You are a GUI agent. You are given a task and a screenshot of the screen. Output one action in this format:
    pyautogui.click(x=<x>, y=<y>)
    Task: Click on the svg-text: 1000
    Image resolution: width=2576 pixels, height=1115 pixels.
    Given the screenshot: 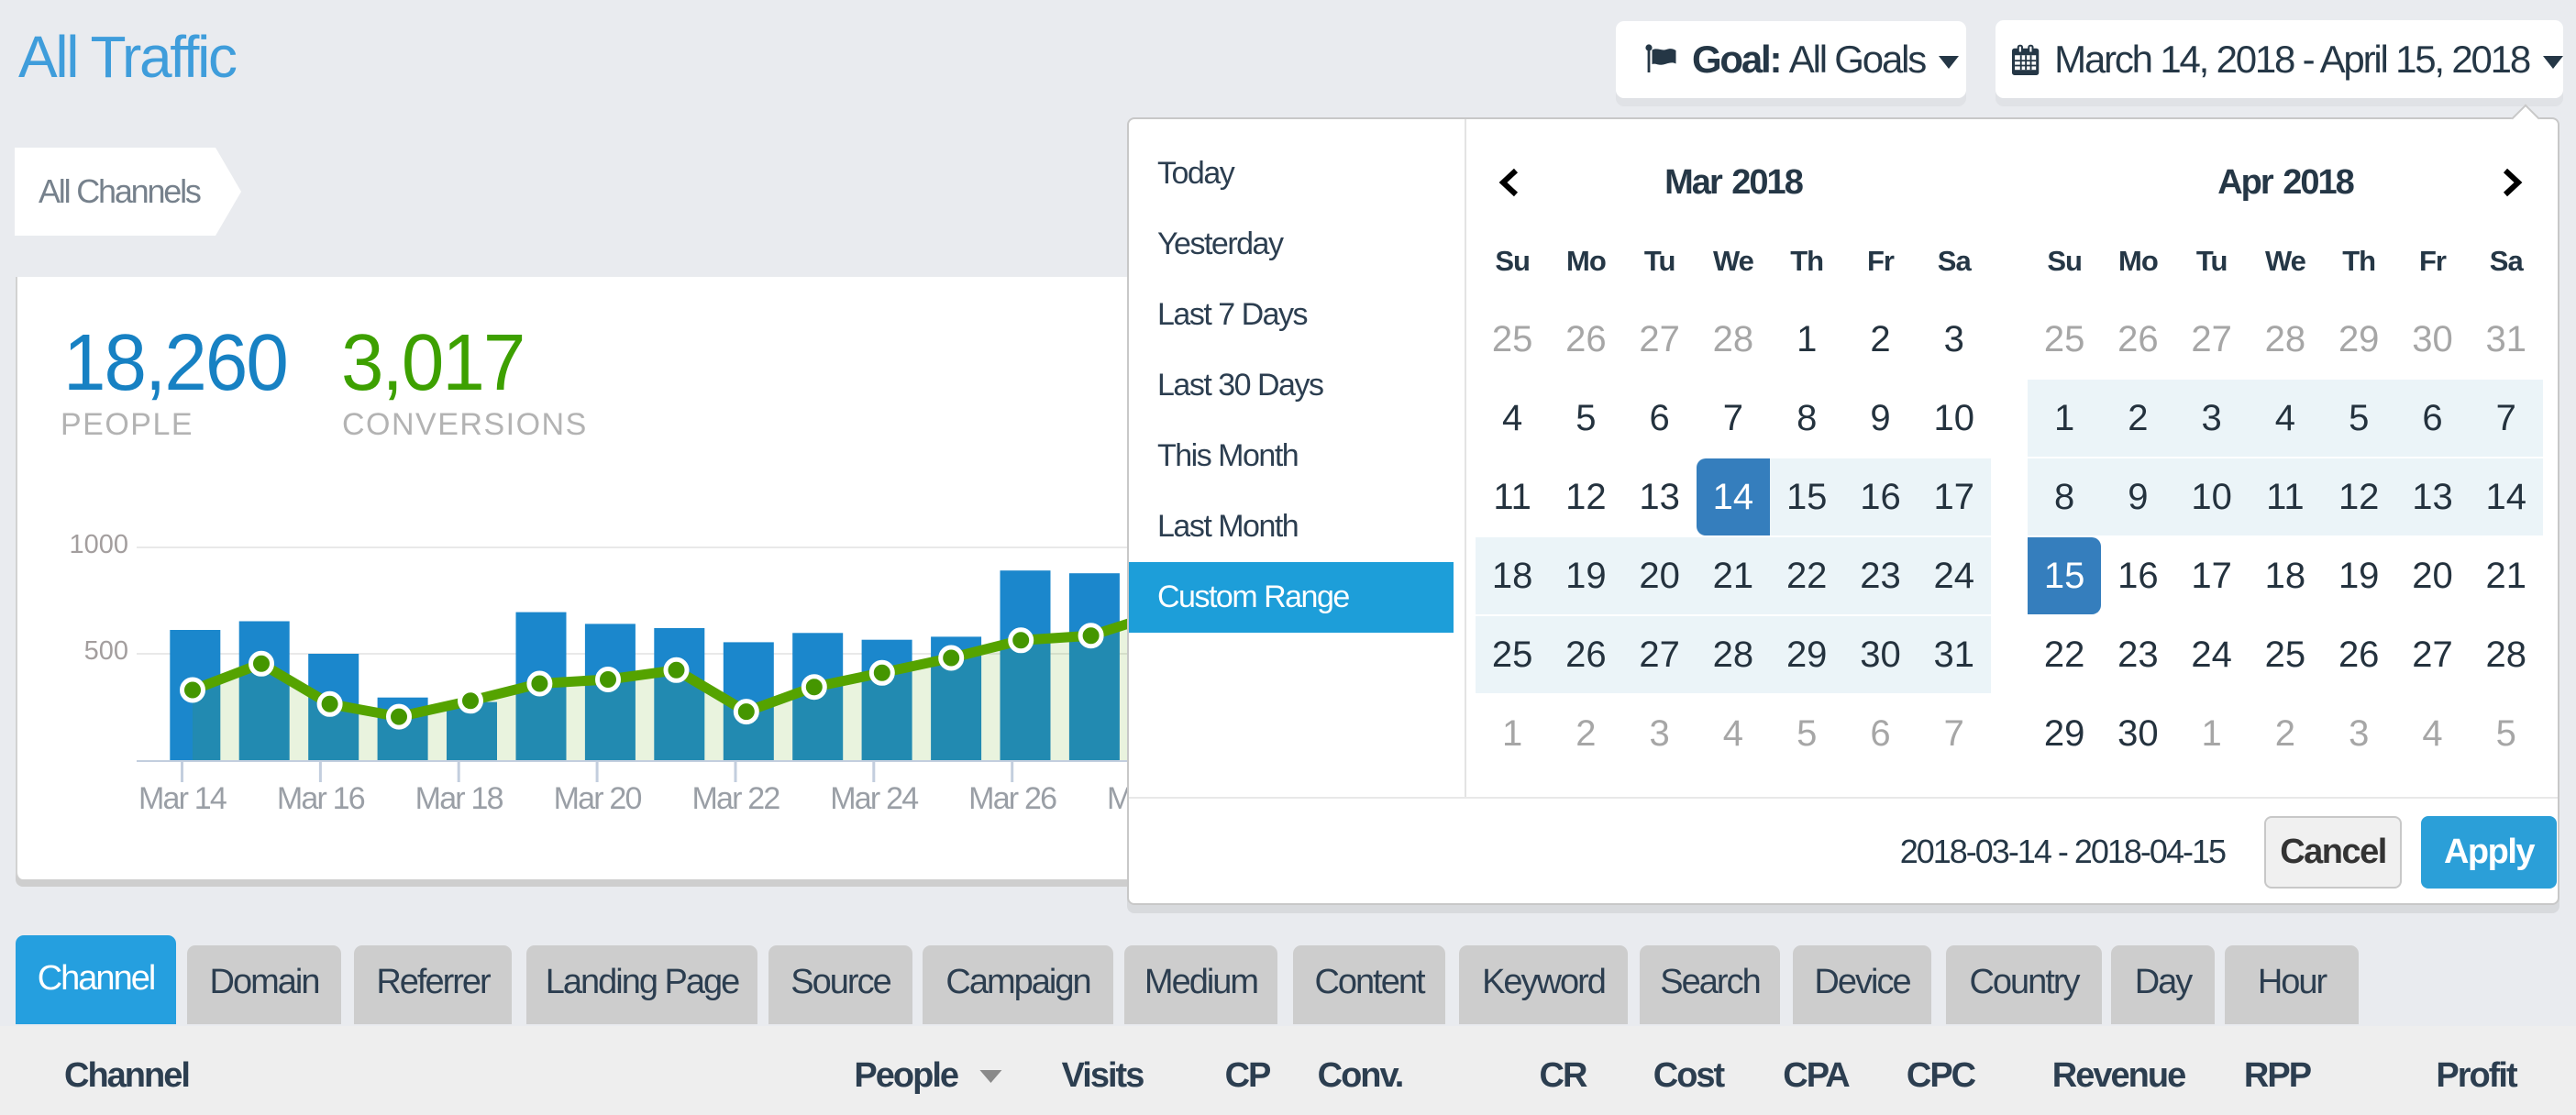 What is the action you would take?
    pyautogui.click(x=98, y=544)
    